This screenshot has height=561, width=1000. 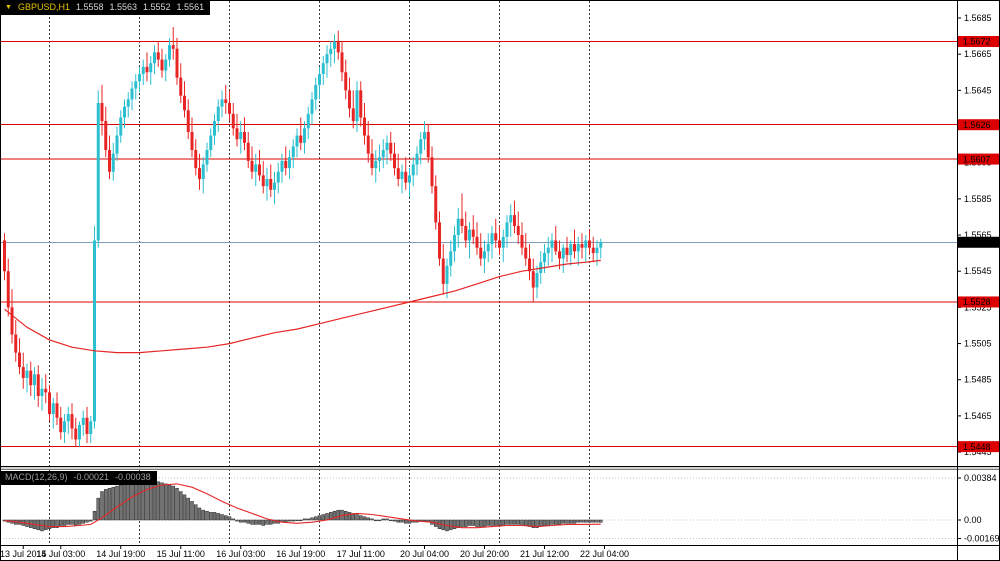 I want to click on price-tick-label: 1.5685, so click(x=978, y=18).